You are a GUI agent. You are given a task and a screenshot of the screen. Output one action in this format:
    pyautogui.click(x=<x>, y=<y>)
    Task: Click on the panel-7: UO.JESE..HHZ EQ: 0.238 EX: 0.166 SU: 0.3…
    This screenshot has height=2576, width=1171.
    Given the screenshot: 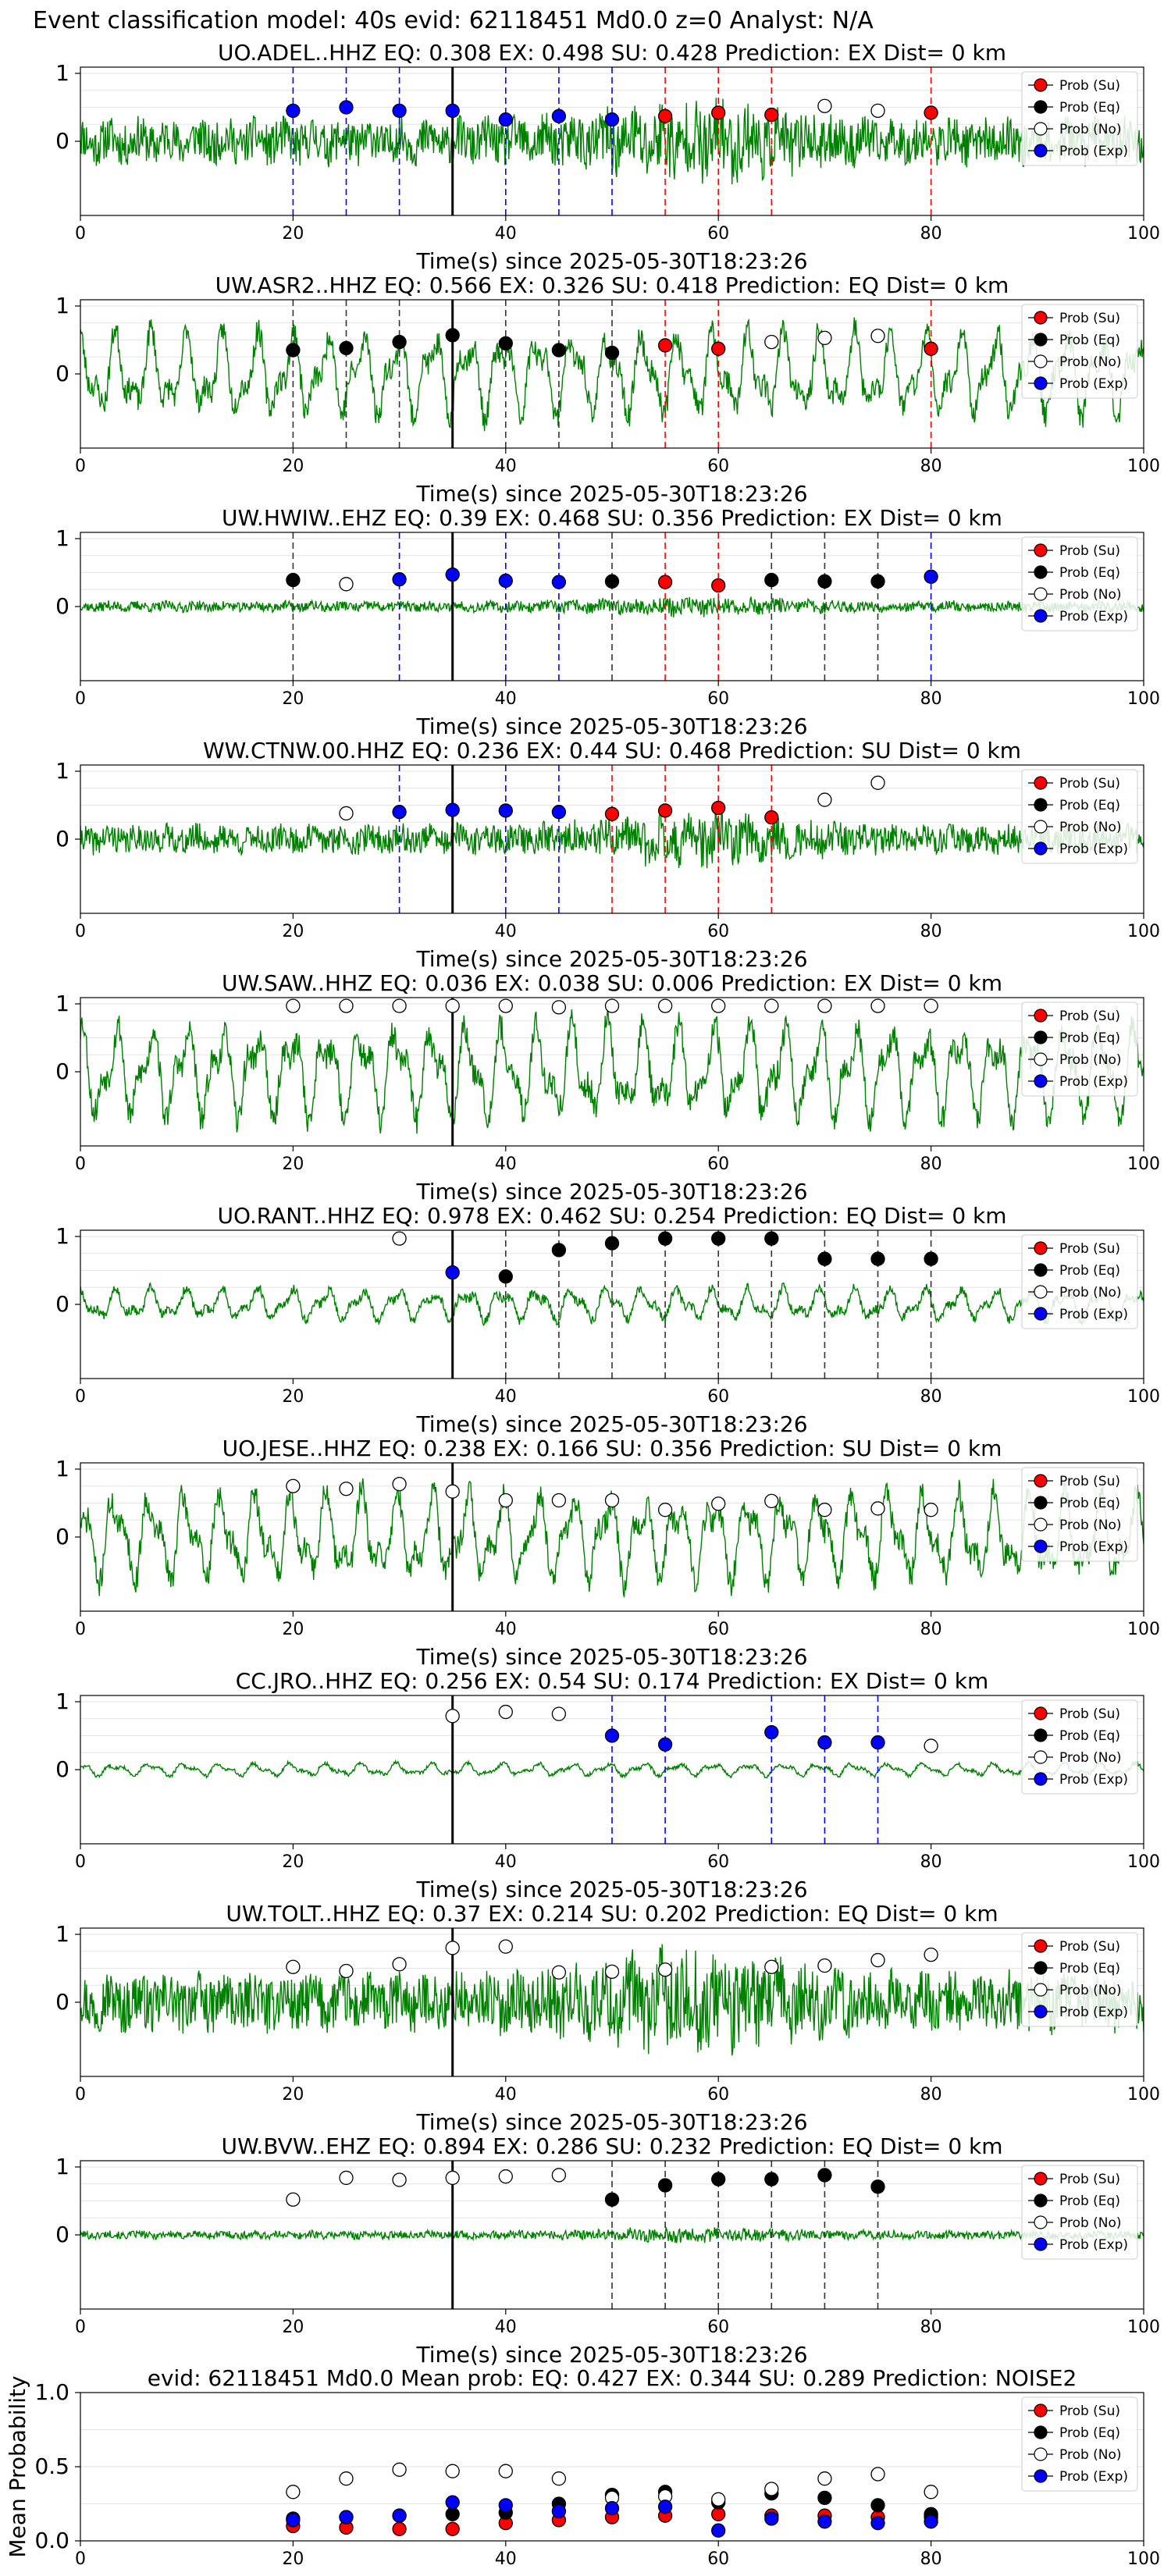 What is the action you would take?
    pyautogui.click(x=607, y=1553)
    